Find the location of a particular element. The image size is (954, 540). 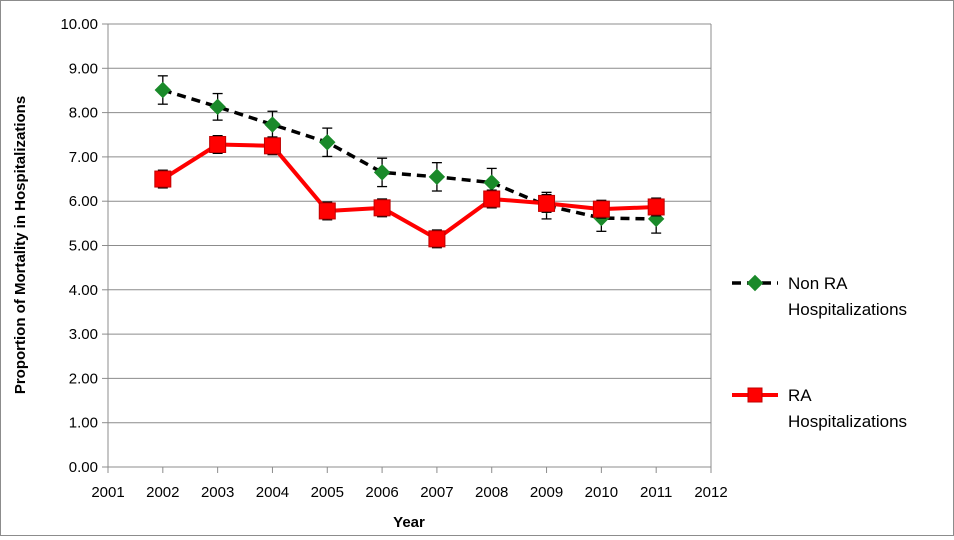

y-tick-label: 5.00 is located at coordinates (83, 246).